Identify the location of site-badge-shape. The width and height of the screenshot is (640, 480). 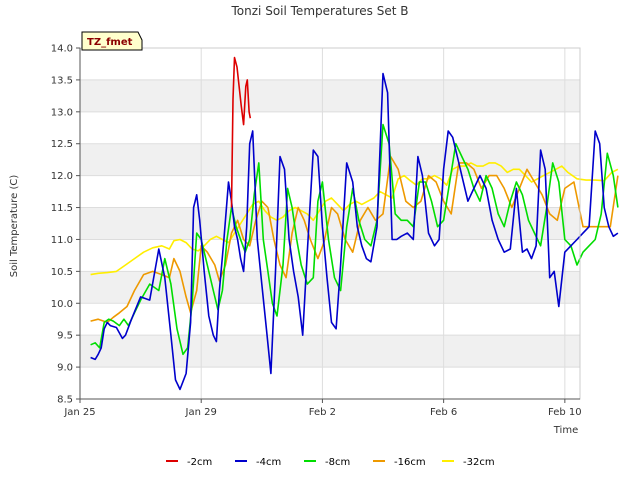
(112, 41).